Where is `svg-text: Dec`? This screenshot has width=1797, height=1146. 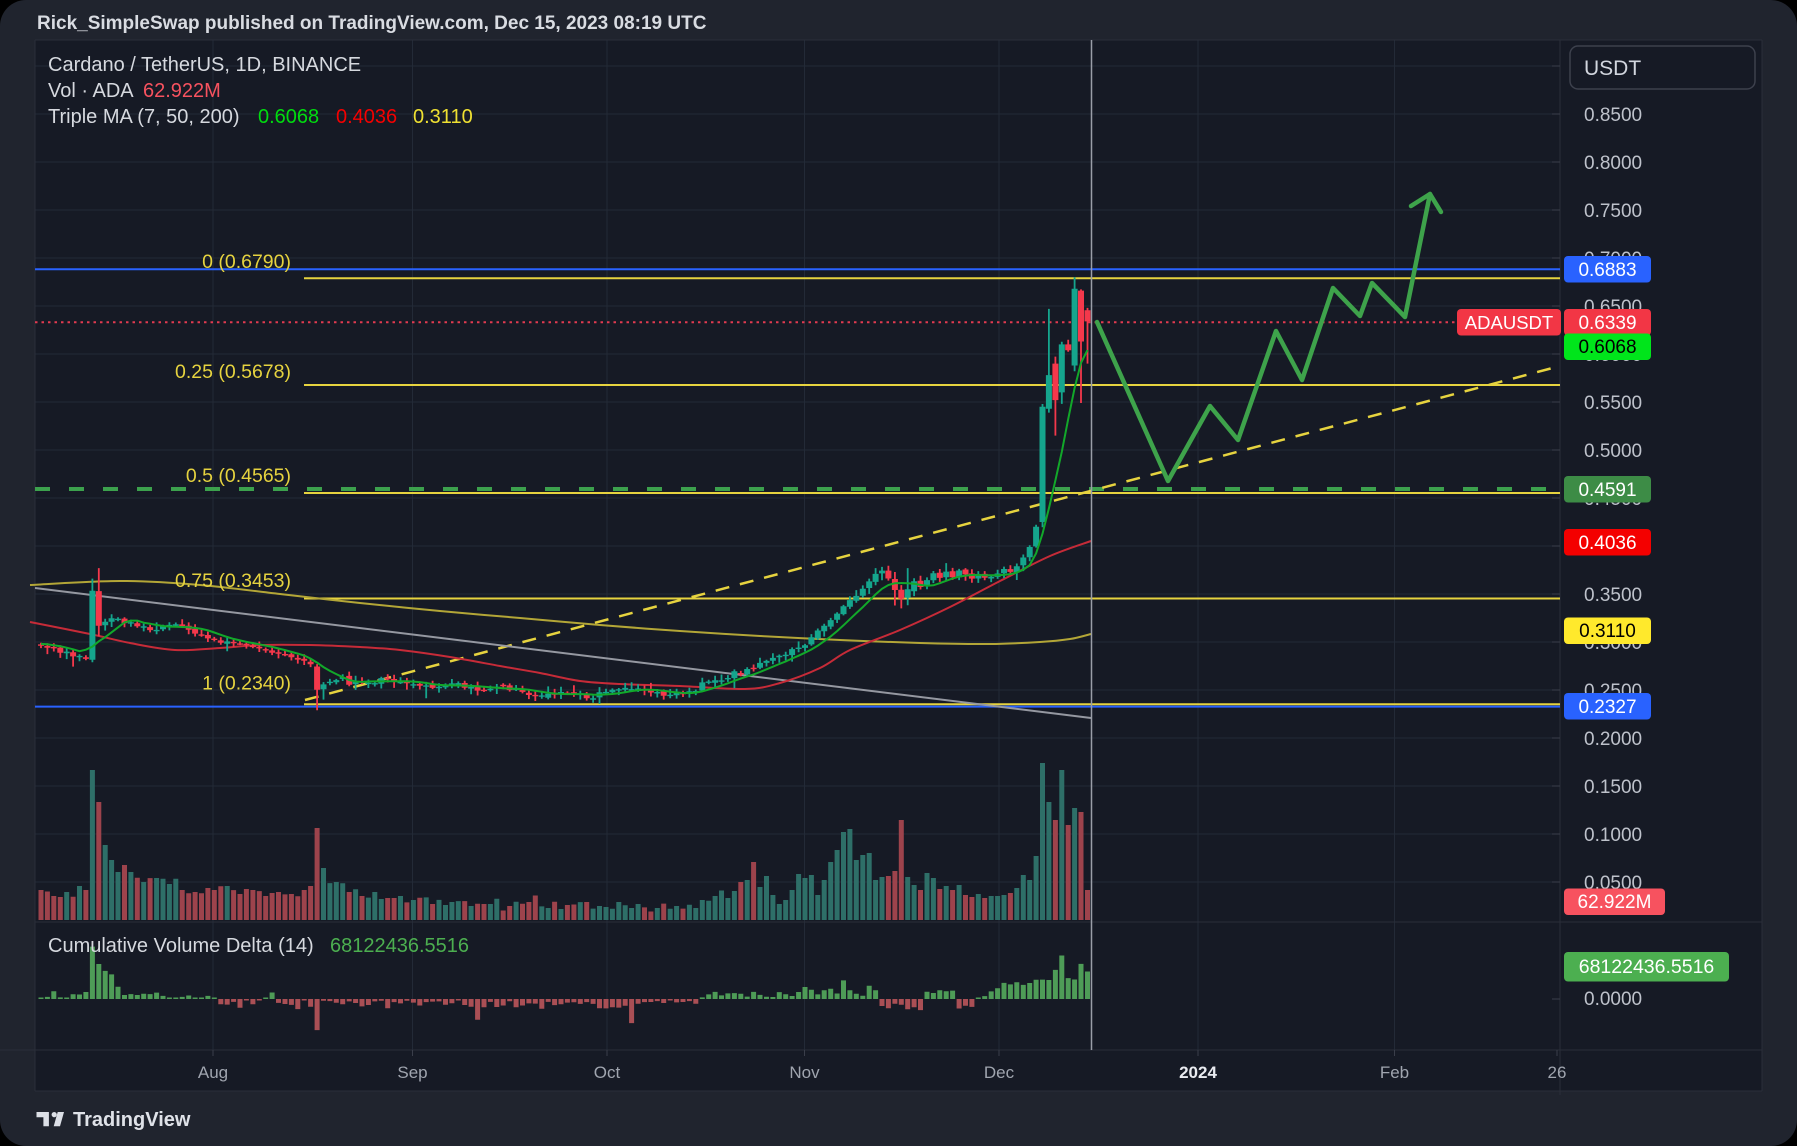
svg-text: Dec is located at coordinates (999, 1072).